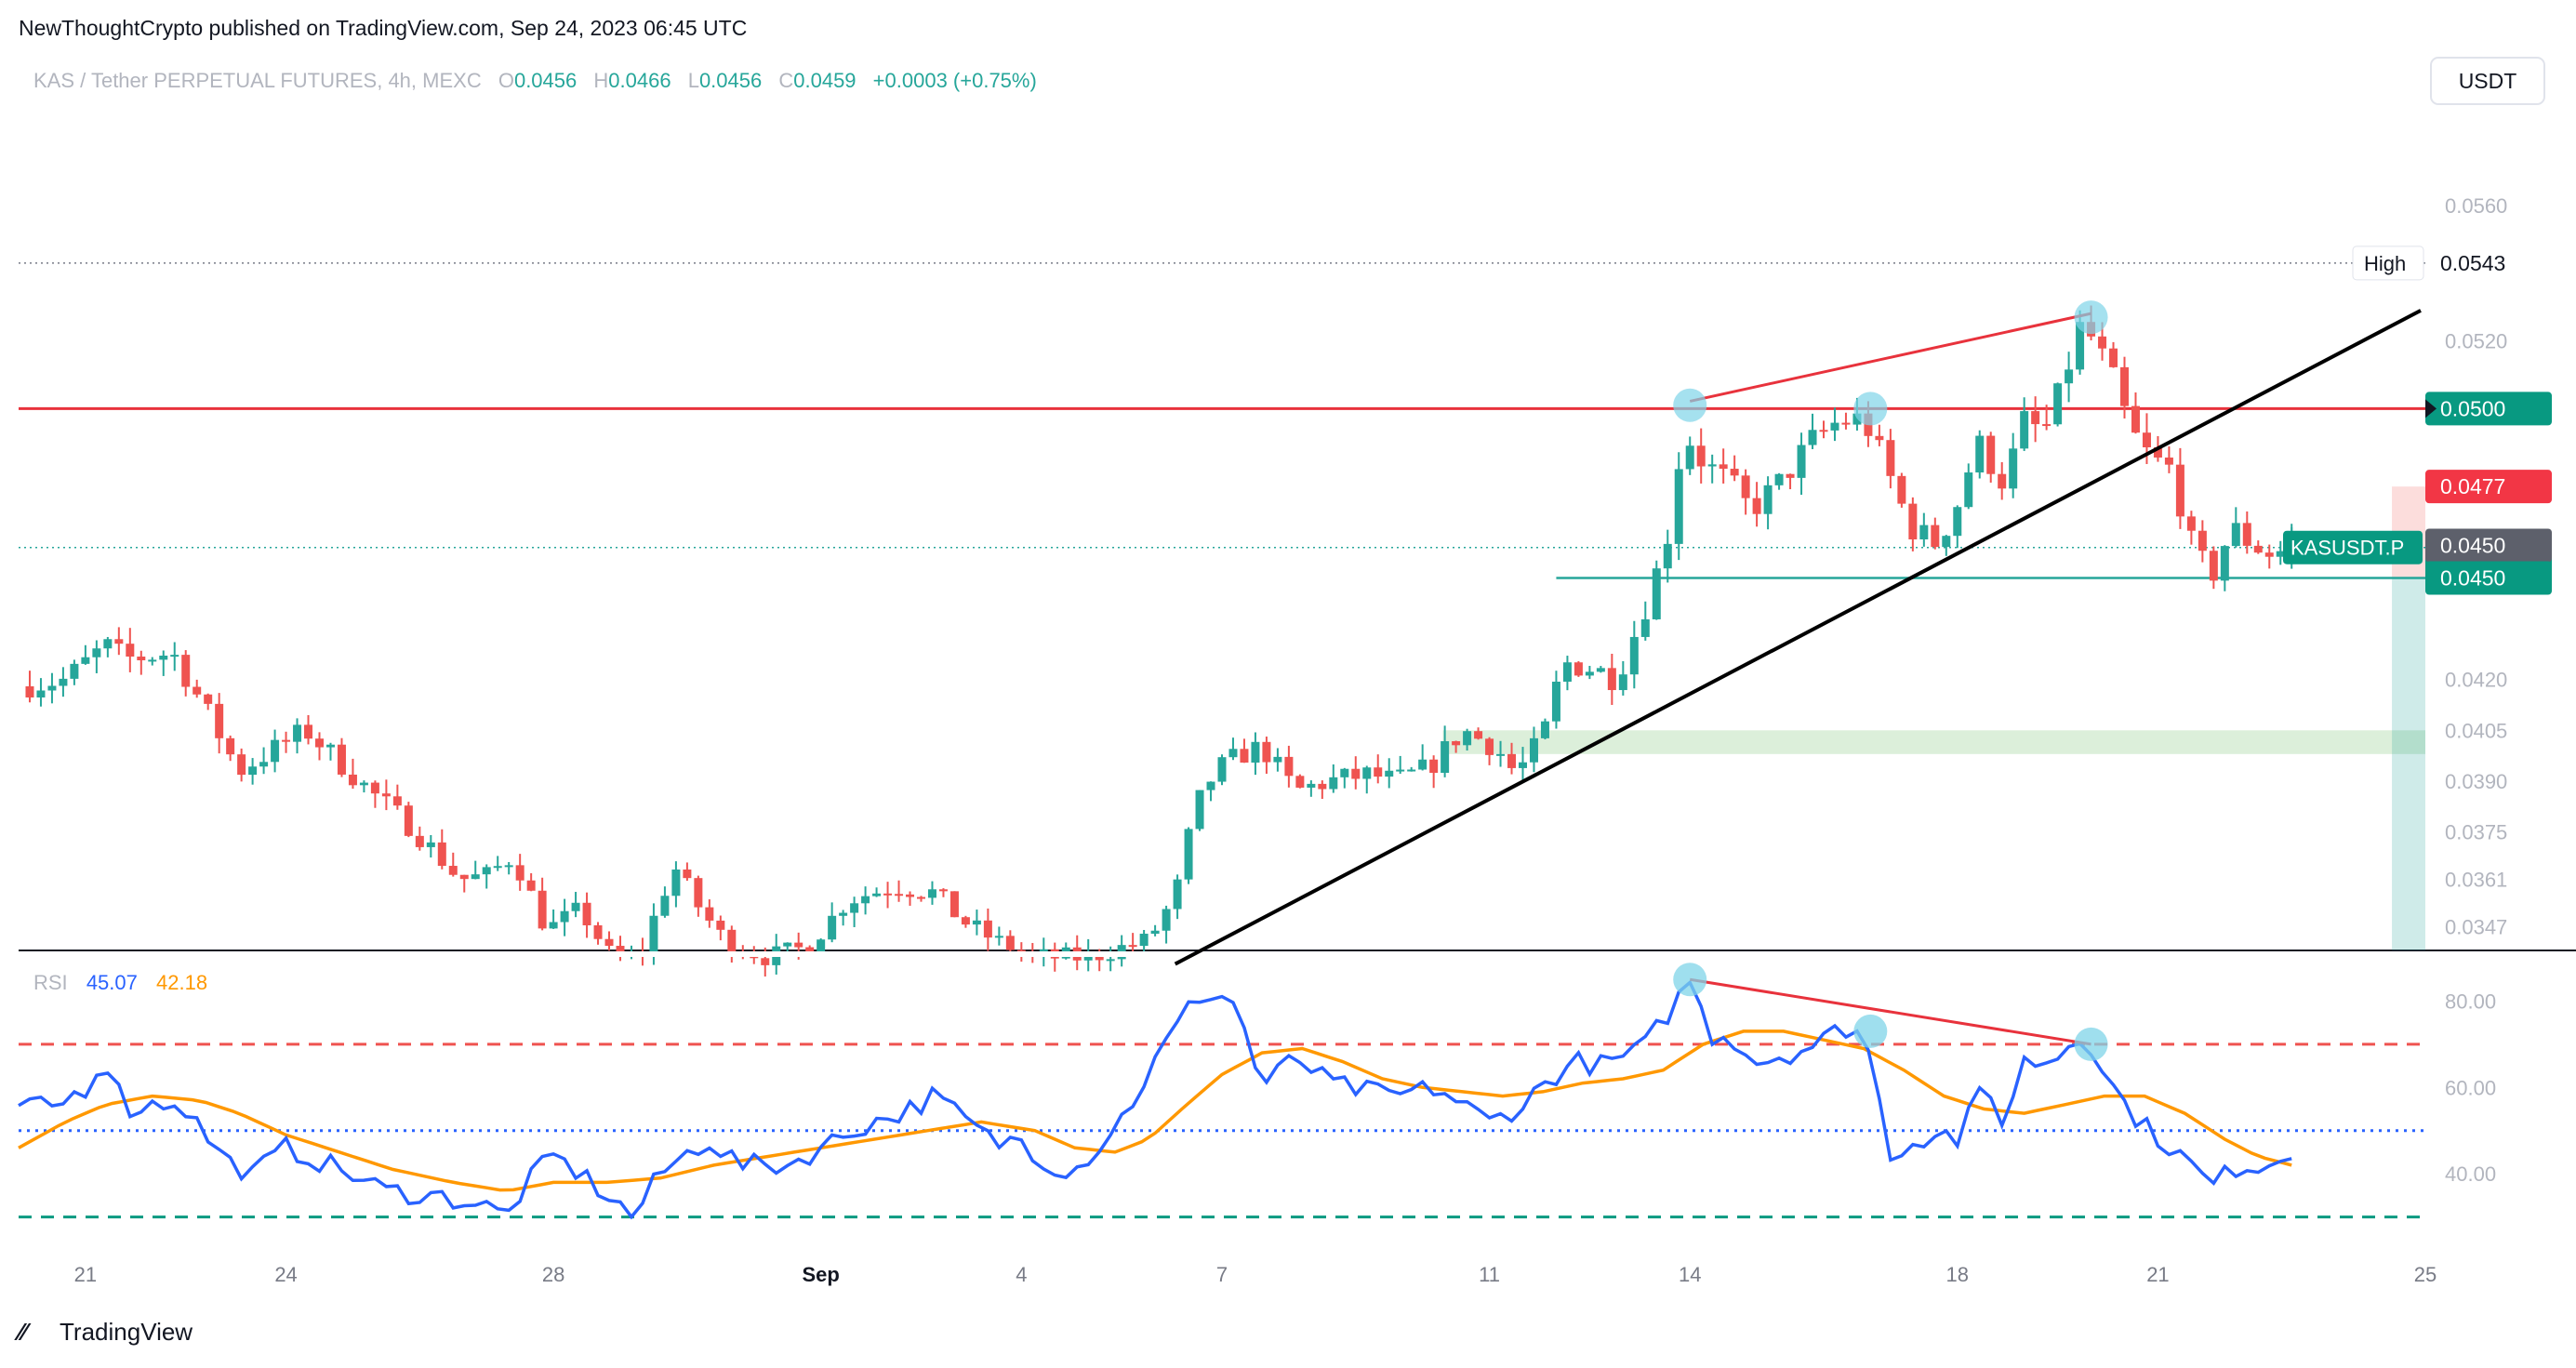 The height and width of the screenshot is (1368, 2576). What do you see at coordinates (955, 80) in the screenshot?
I see `legend-change: +0.0003 (+0.75%)` at bounding box center [955, 80].